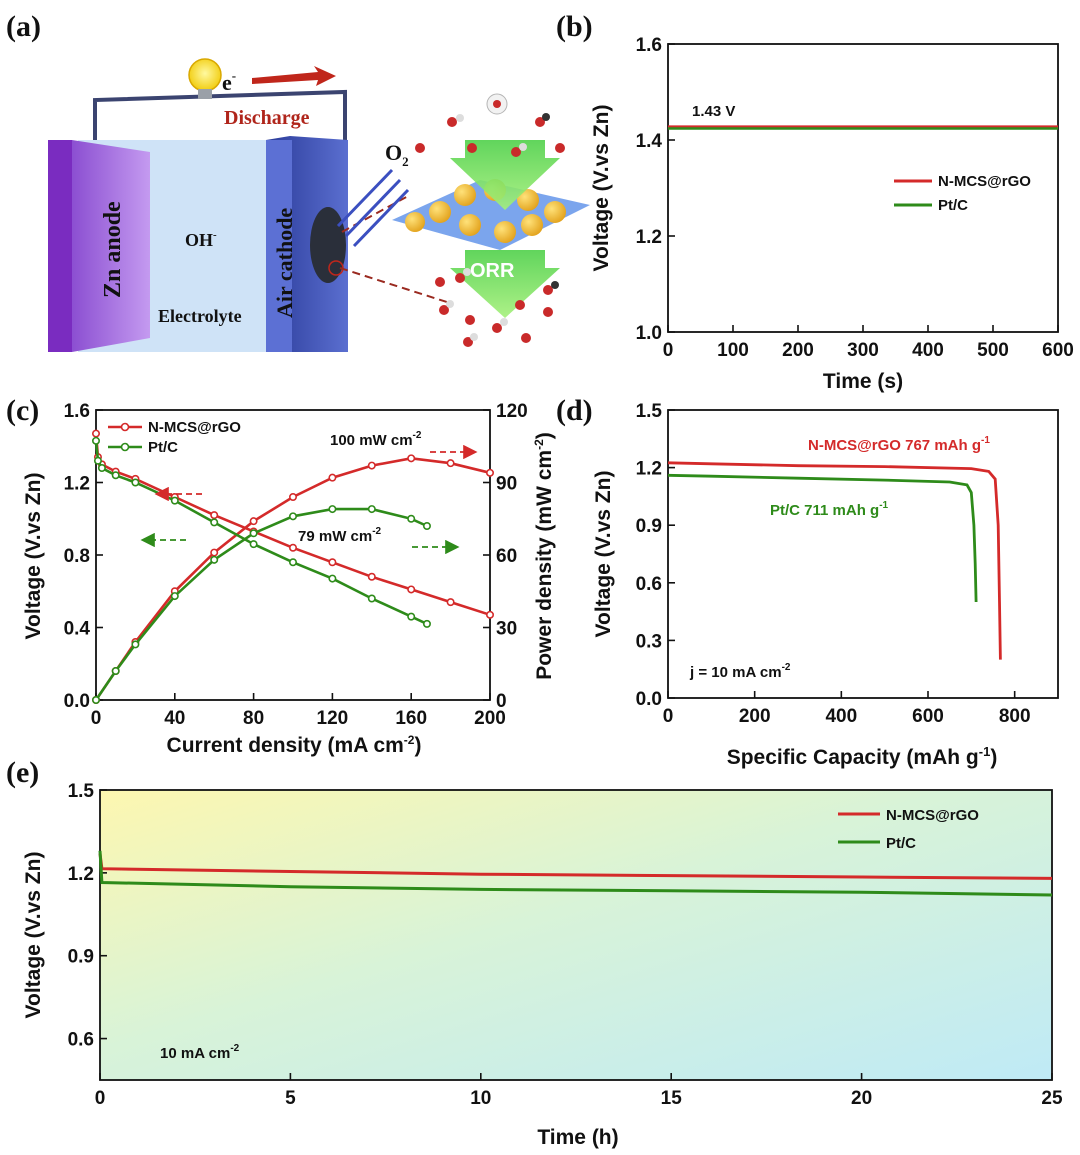 Image resolution: width=1080 pixels, height=1155 pixels. What do you see at coordinates (512, 411) in the screenshot?
I see `y2-tick-label: 120` at bounding box center [512, 411].